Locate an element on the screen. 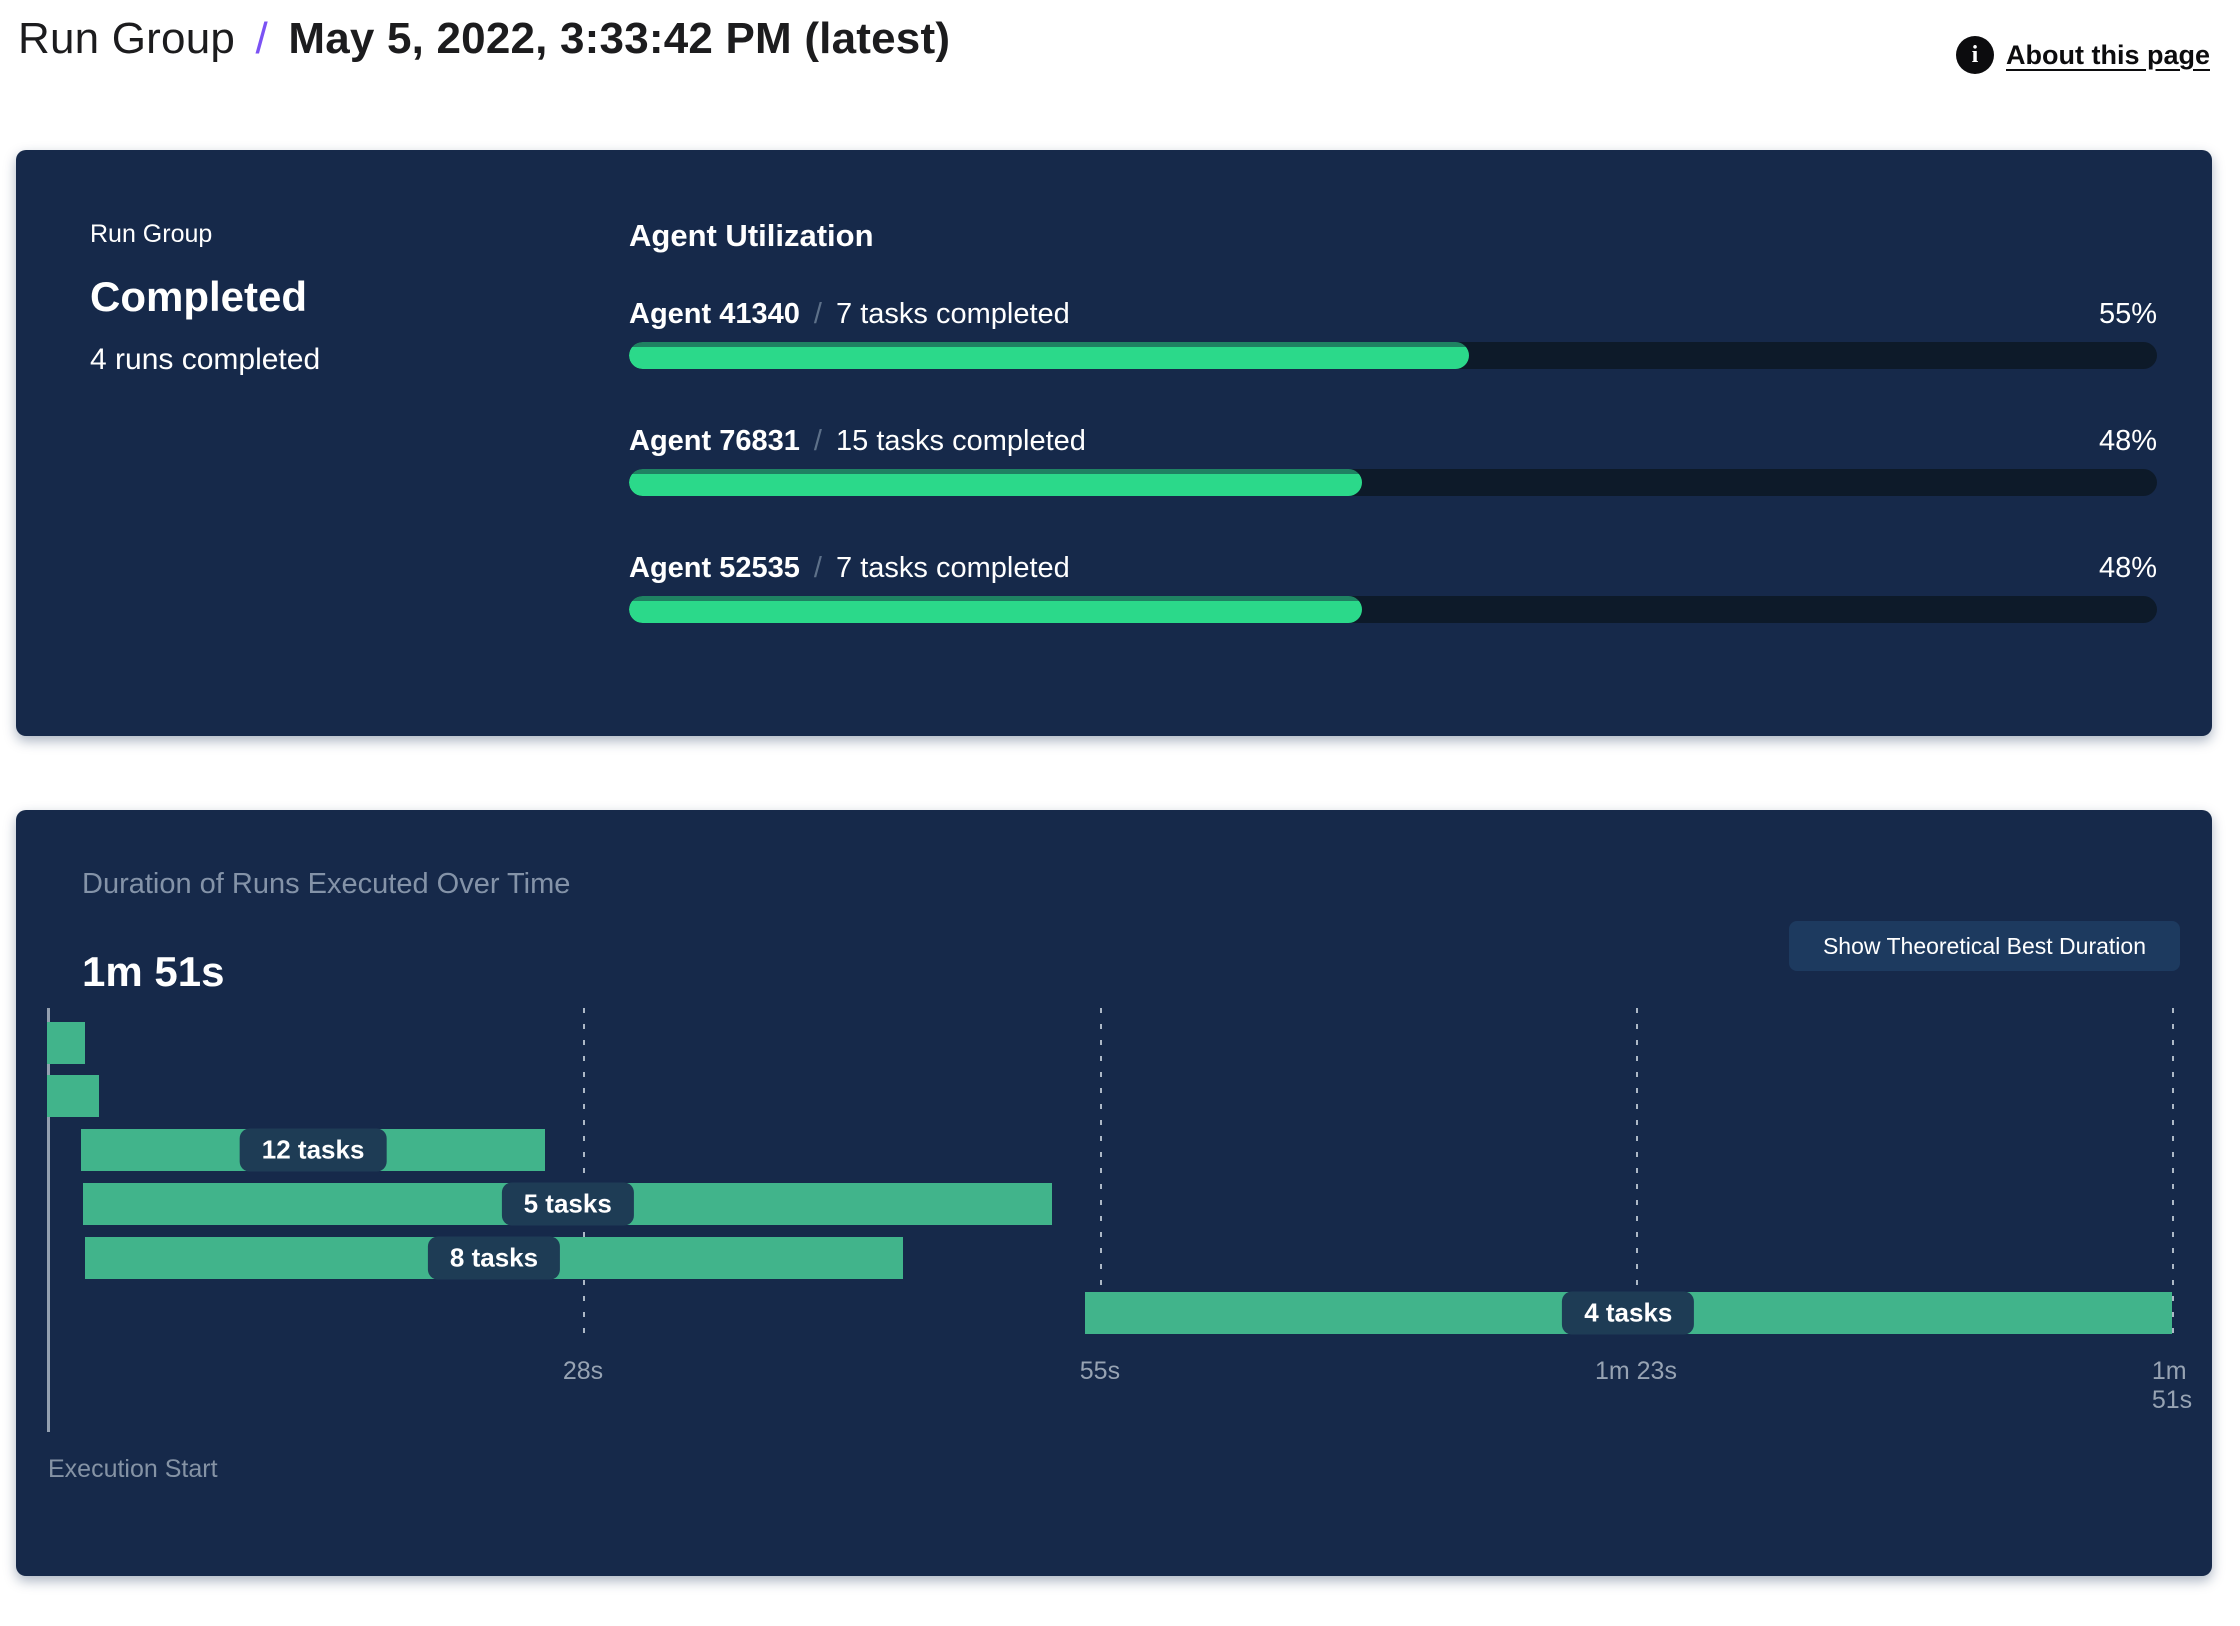  run-group-status: Completed is located at coordinates (199, 296).